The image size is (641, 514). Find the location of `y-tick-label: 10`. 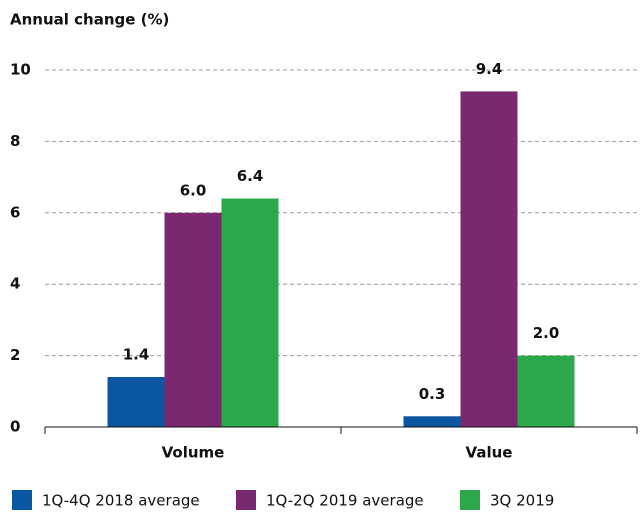

y-tick-label: 10 is located at coordinates (20, 70).